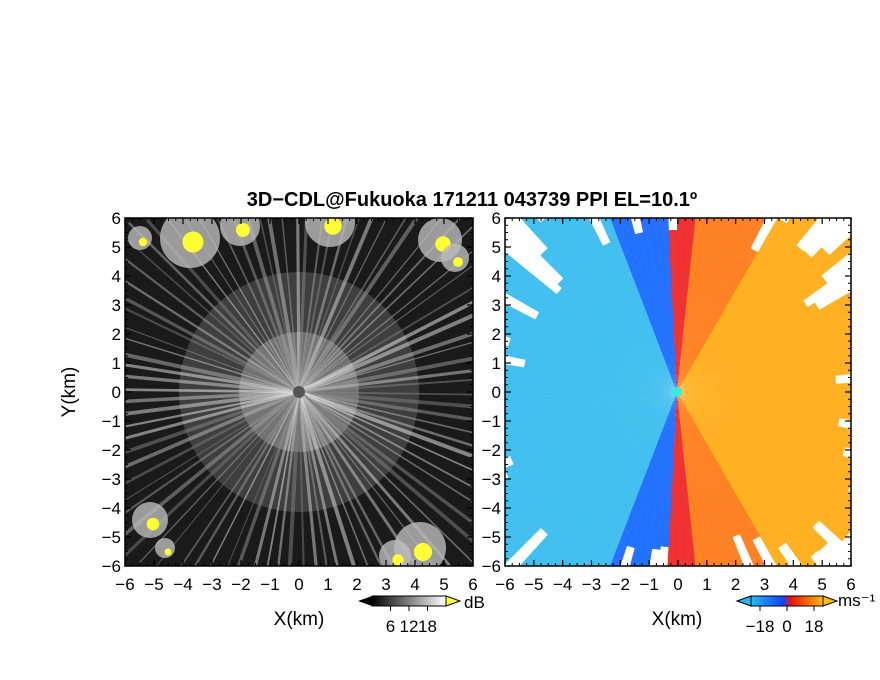  Describe the element at coordinates (677, 584) in the screenshot. I see `x-tick-label: 0` at that location.